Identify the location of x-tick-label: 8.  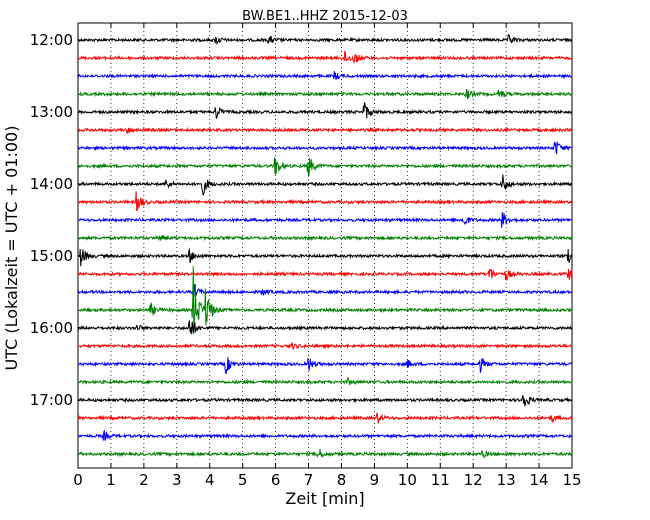
(342, 480).